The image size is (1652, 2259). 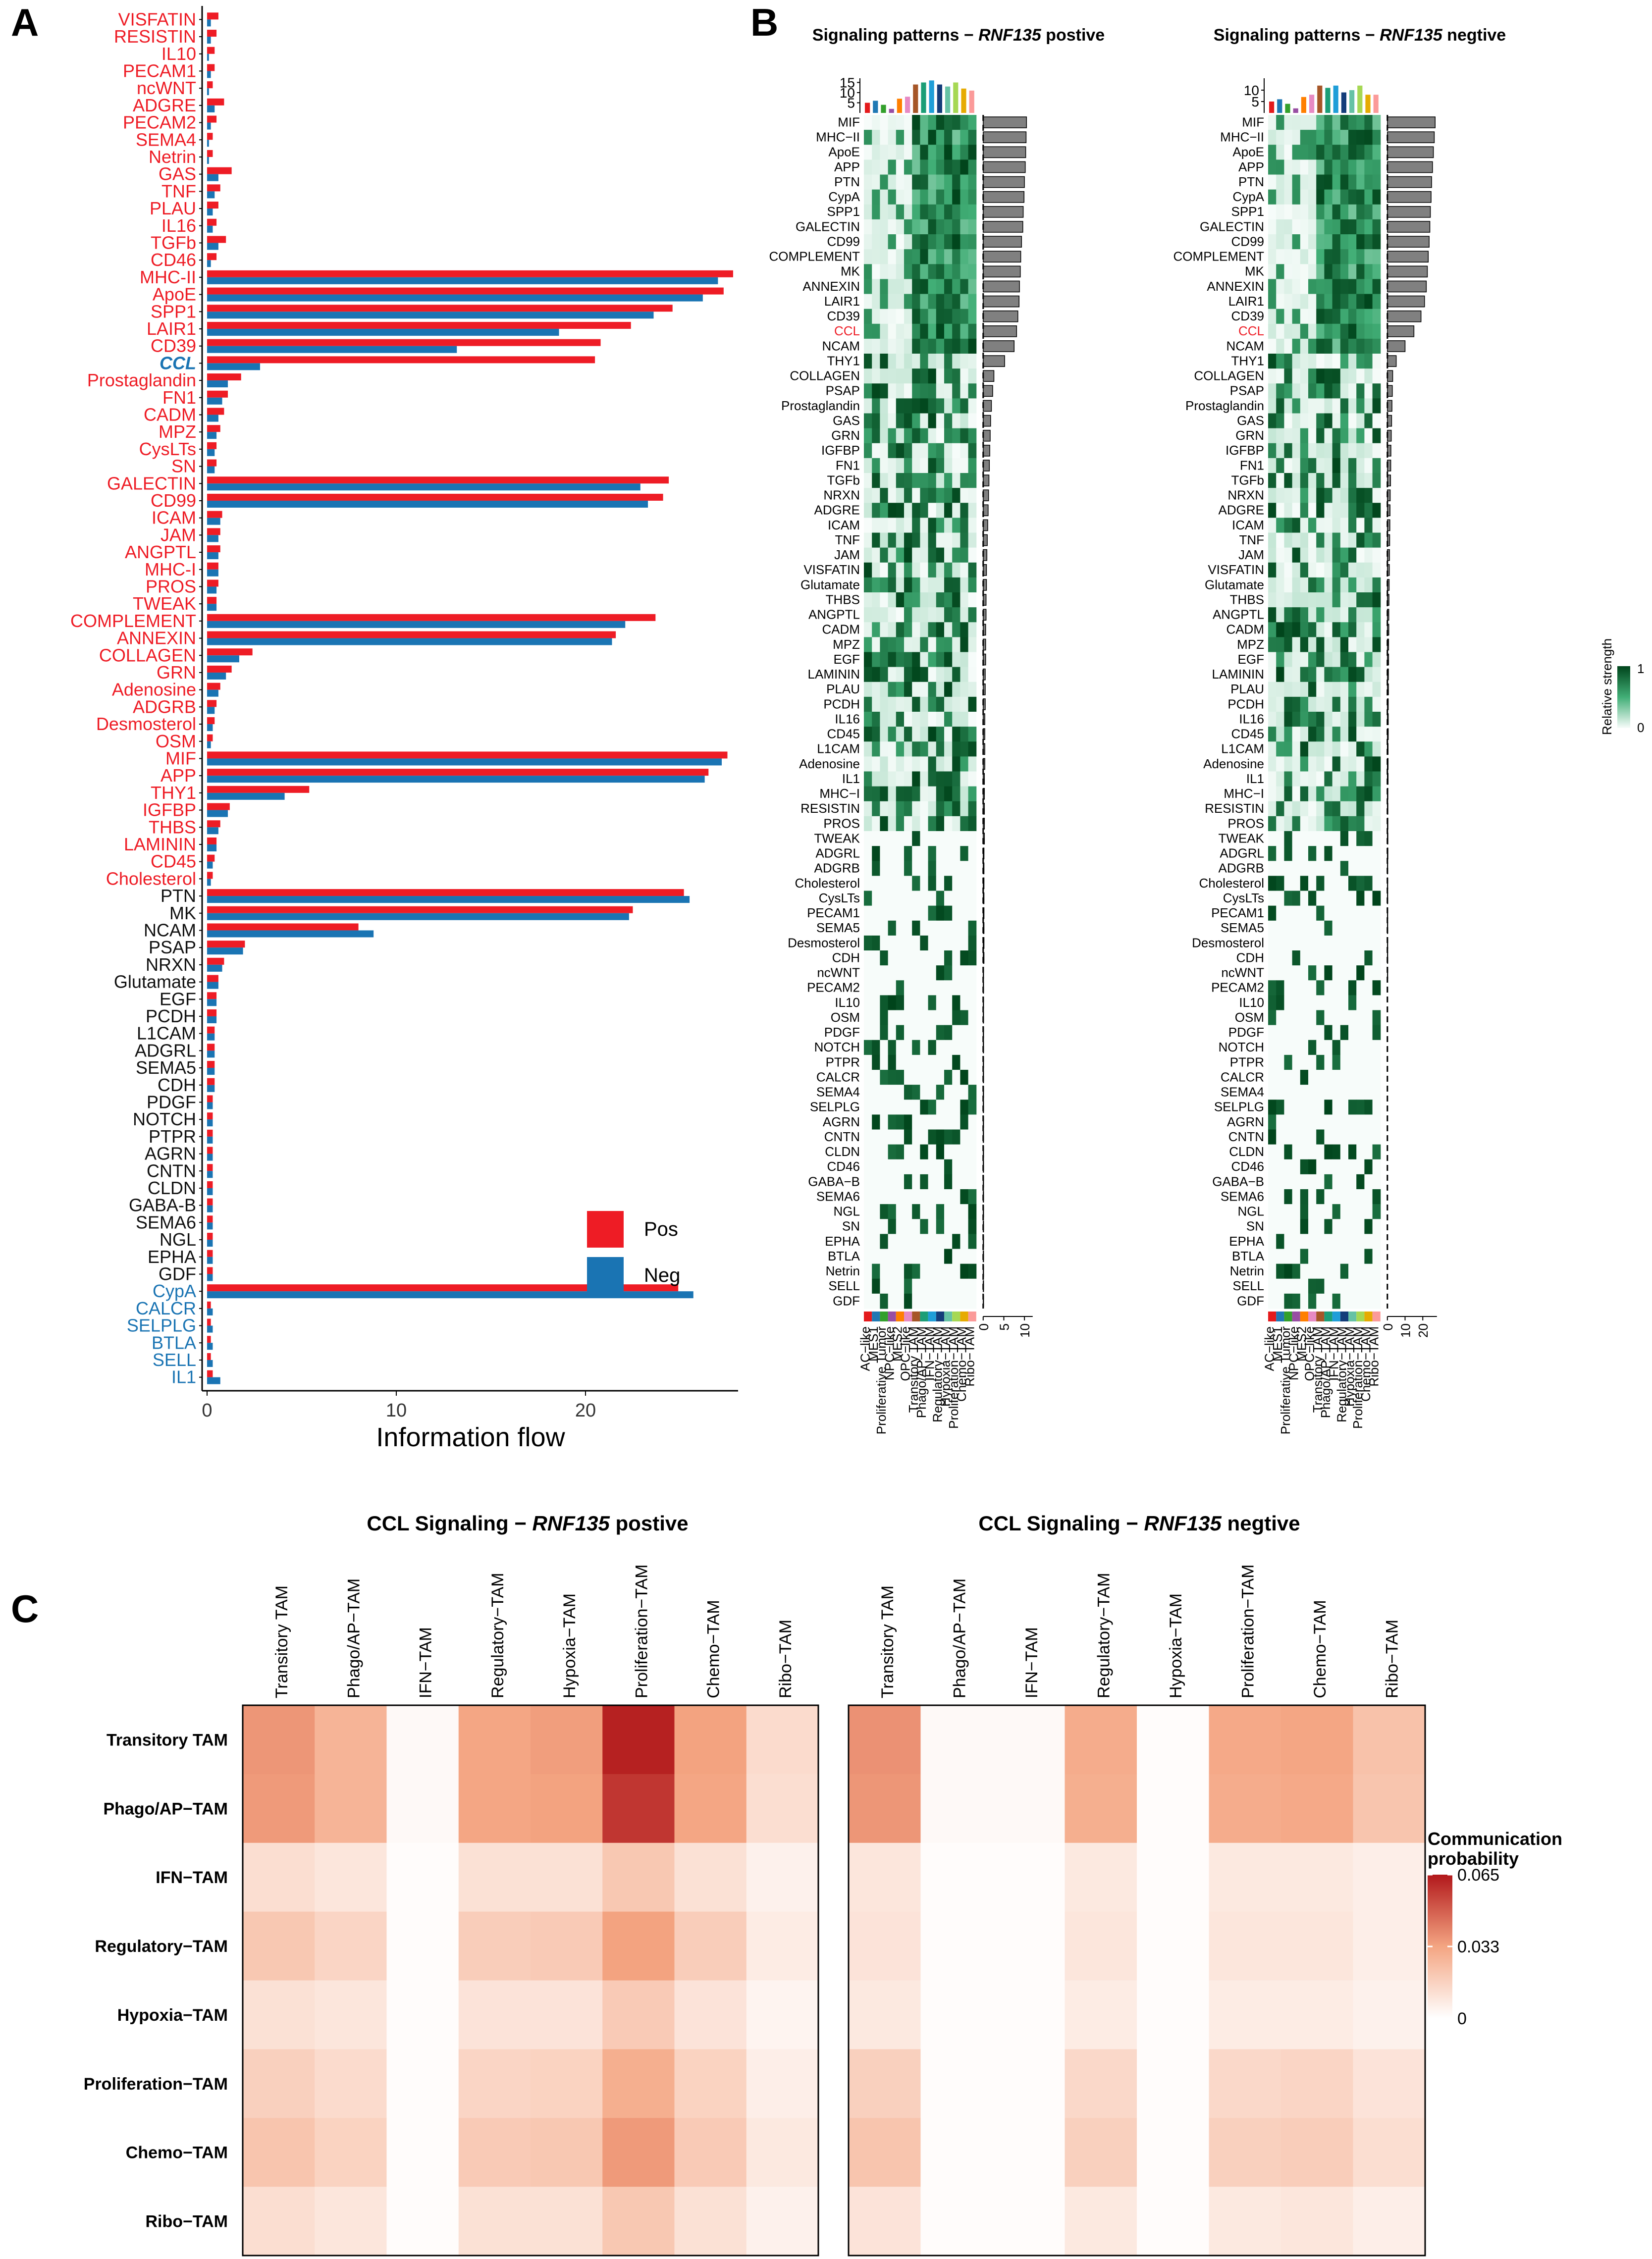 I want to click on category-label: MHC-II, so click(x=168, y=277).